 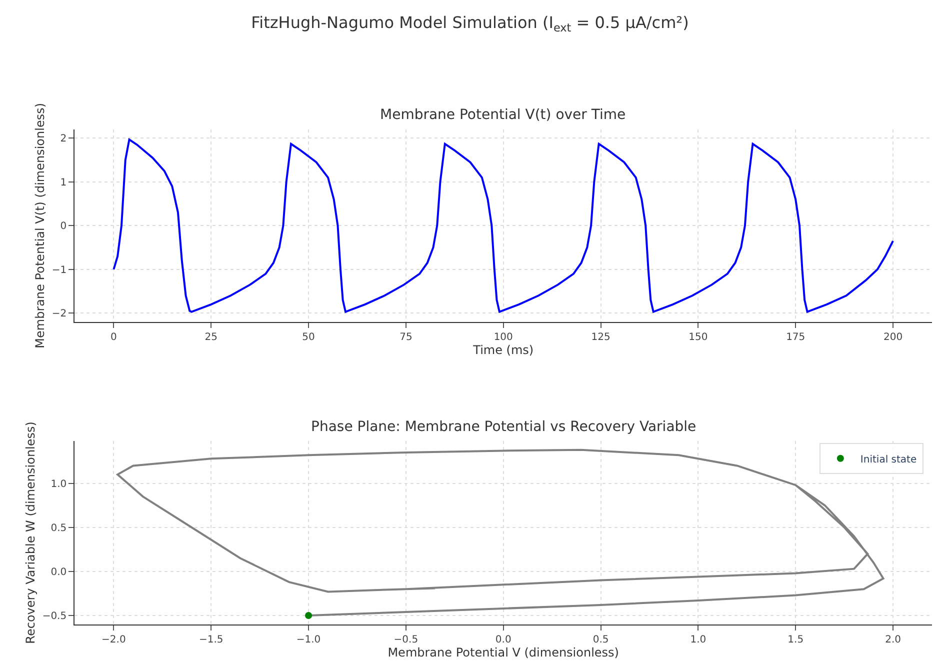 What do you see at coordinates (698, 640) in the screenshot?
I see `x-tick-label: 1.0` at bounding box center [698, 640].